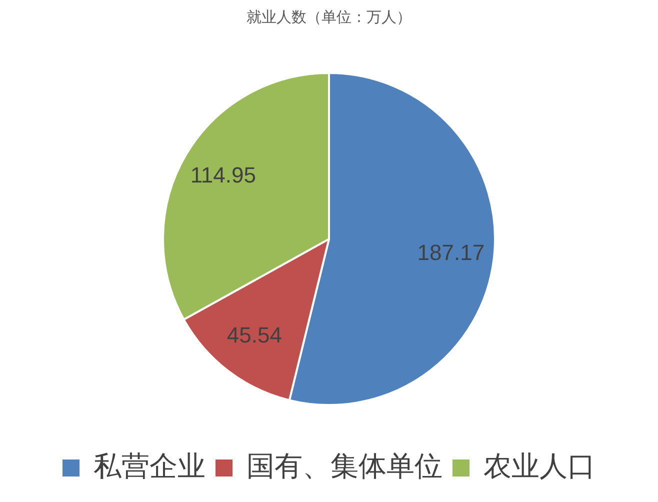  What do you see at coordinates (223, 175) in the screenshot?
I see `data-label: 114.95` at bounding box center [223, 175].